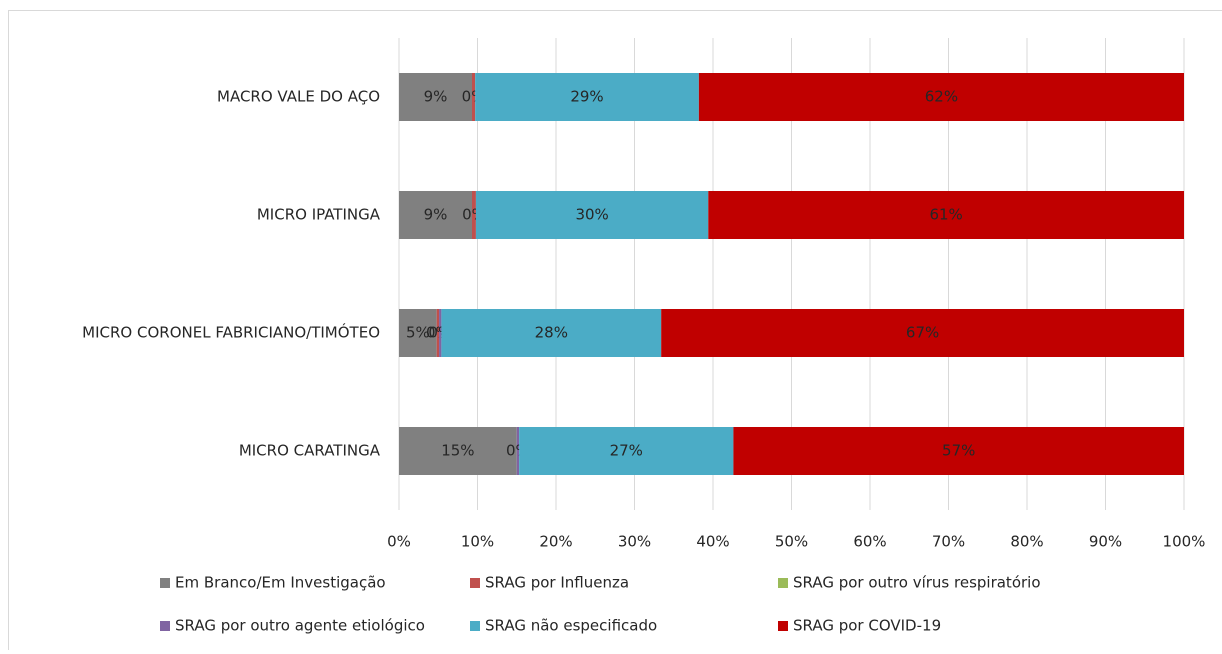  Describe the element at coordinates (300, 626) in the screenshot. I see `legend-label: SRAG por outro agente etiológico` at that location.